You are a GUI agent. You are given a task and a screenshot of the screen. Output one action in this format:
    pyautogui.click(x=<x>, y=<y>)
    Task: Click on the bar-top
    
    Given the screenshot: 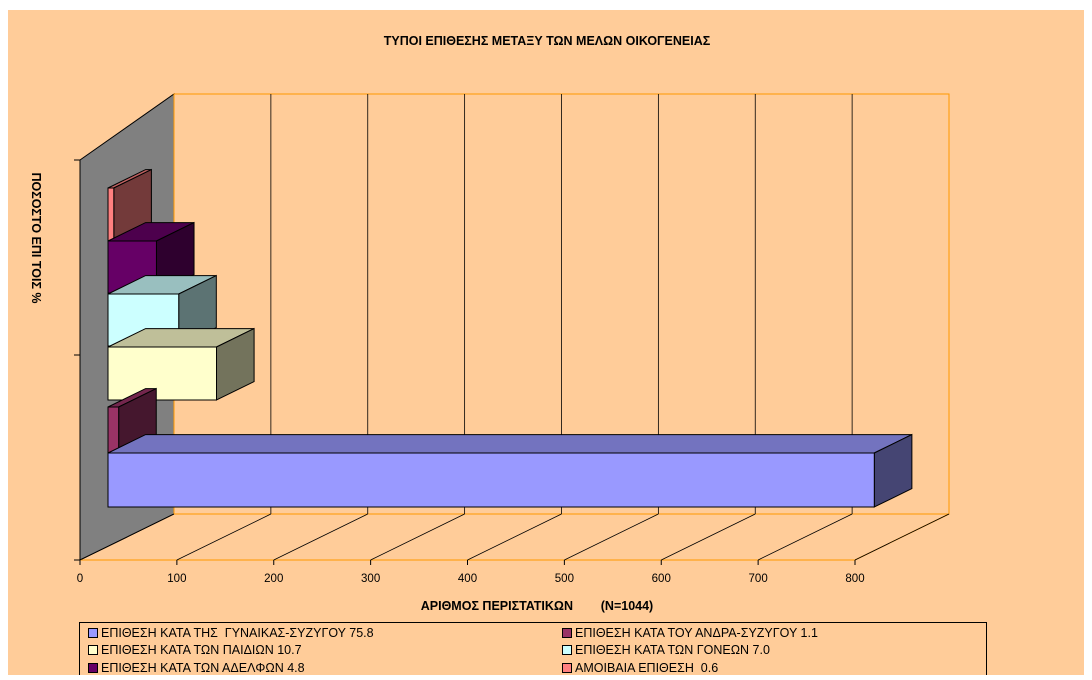 What is the action you would take?
    pyautogui.click(x=510, y=444)
    